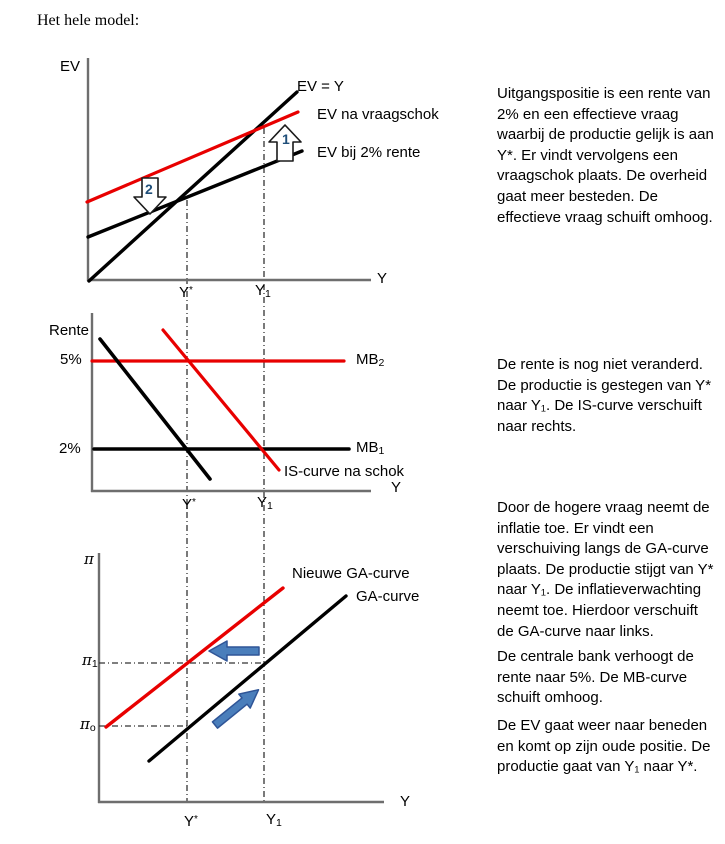 Image resolution: width=725 pixels, height=844 pixels. I want to click on ev-axis-label: EV, so click(70, 66).